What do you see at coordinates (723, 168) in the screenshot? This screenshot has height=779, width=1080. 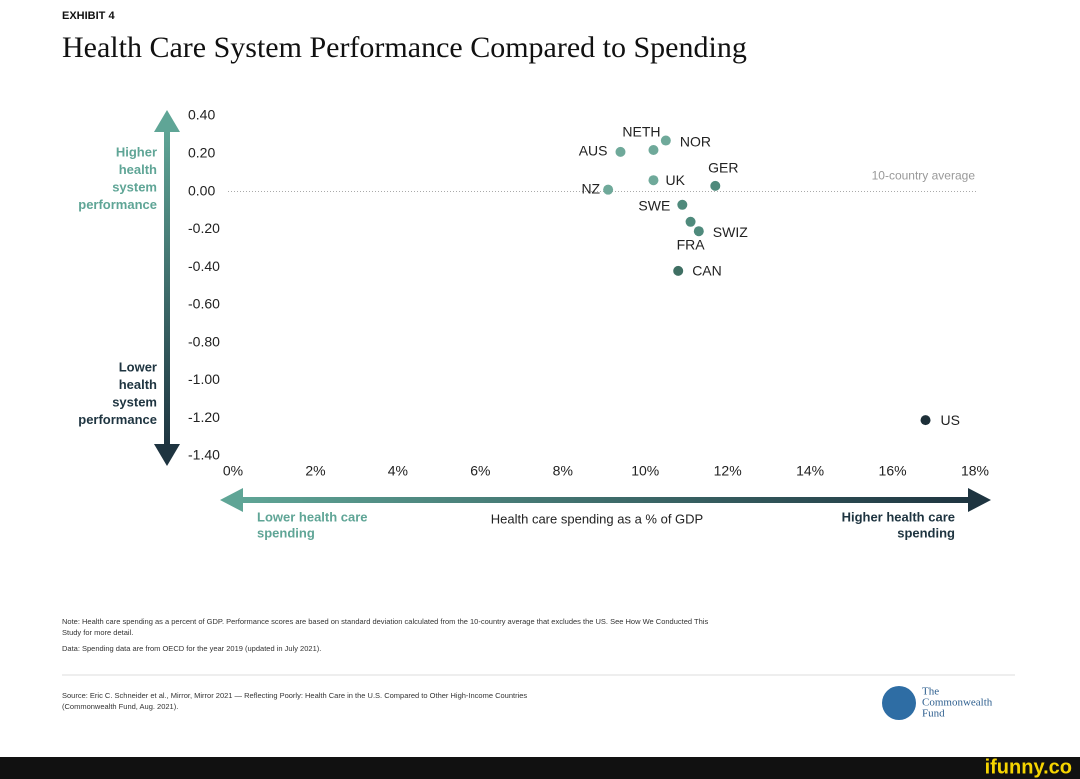 I see `point-label: GER` at bounding box center [723, 168].